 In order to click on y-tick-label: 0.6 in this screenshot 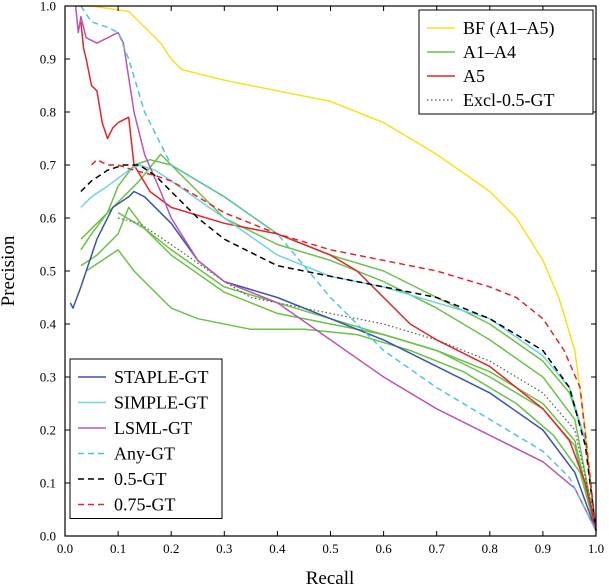, I will do `click(48, 218)`.